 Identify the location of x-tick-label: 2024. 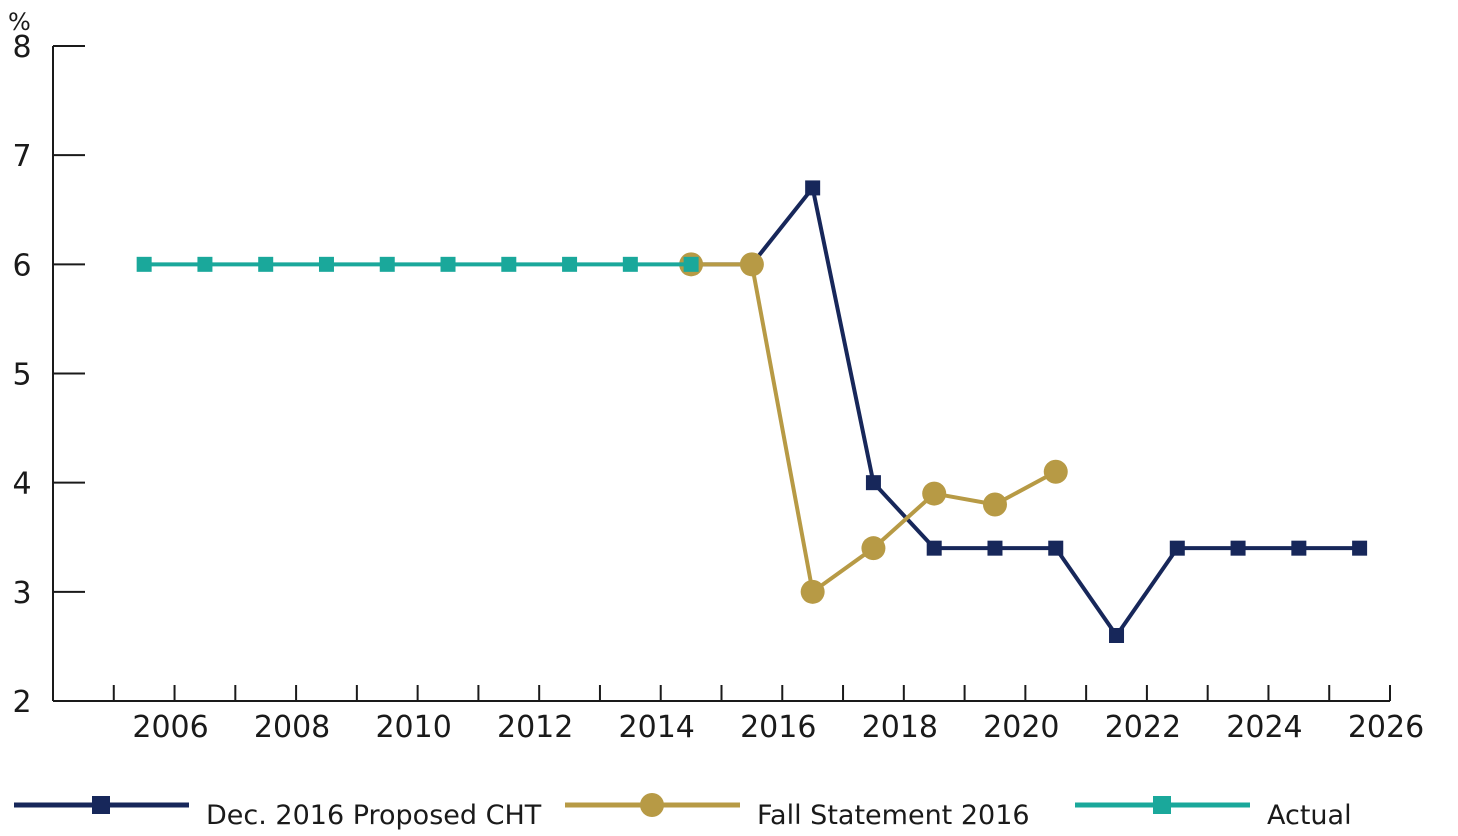
(1264, 727).